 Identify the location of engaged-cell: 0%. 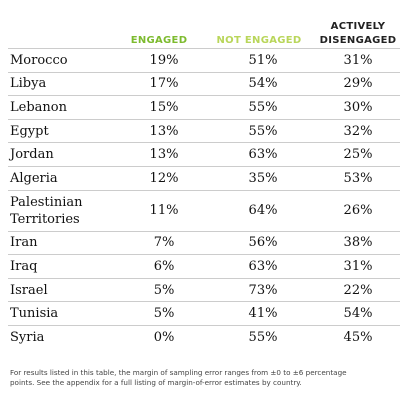
(164, 336).